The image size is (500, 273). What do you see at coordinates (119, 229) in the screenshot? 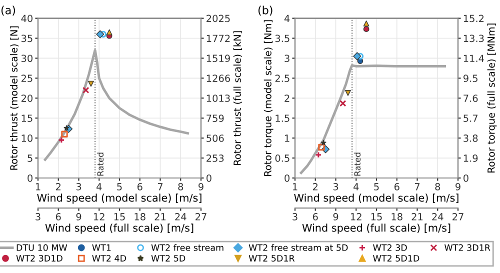
I see `x2-axis-title: Wind speed (full scale) [m/s]` at bounding box center [119, 229].